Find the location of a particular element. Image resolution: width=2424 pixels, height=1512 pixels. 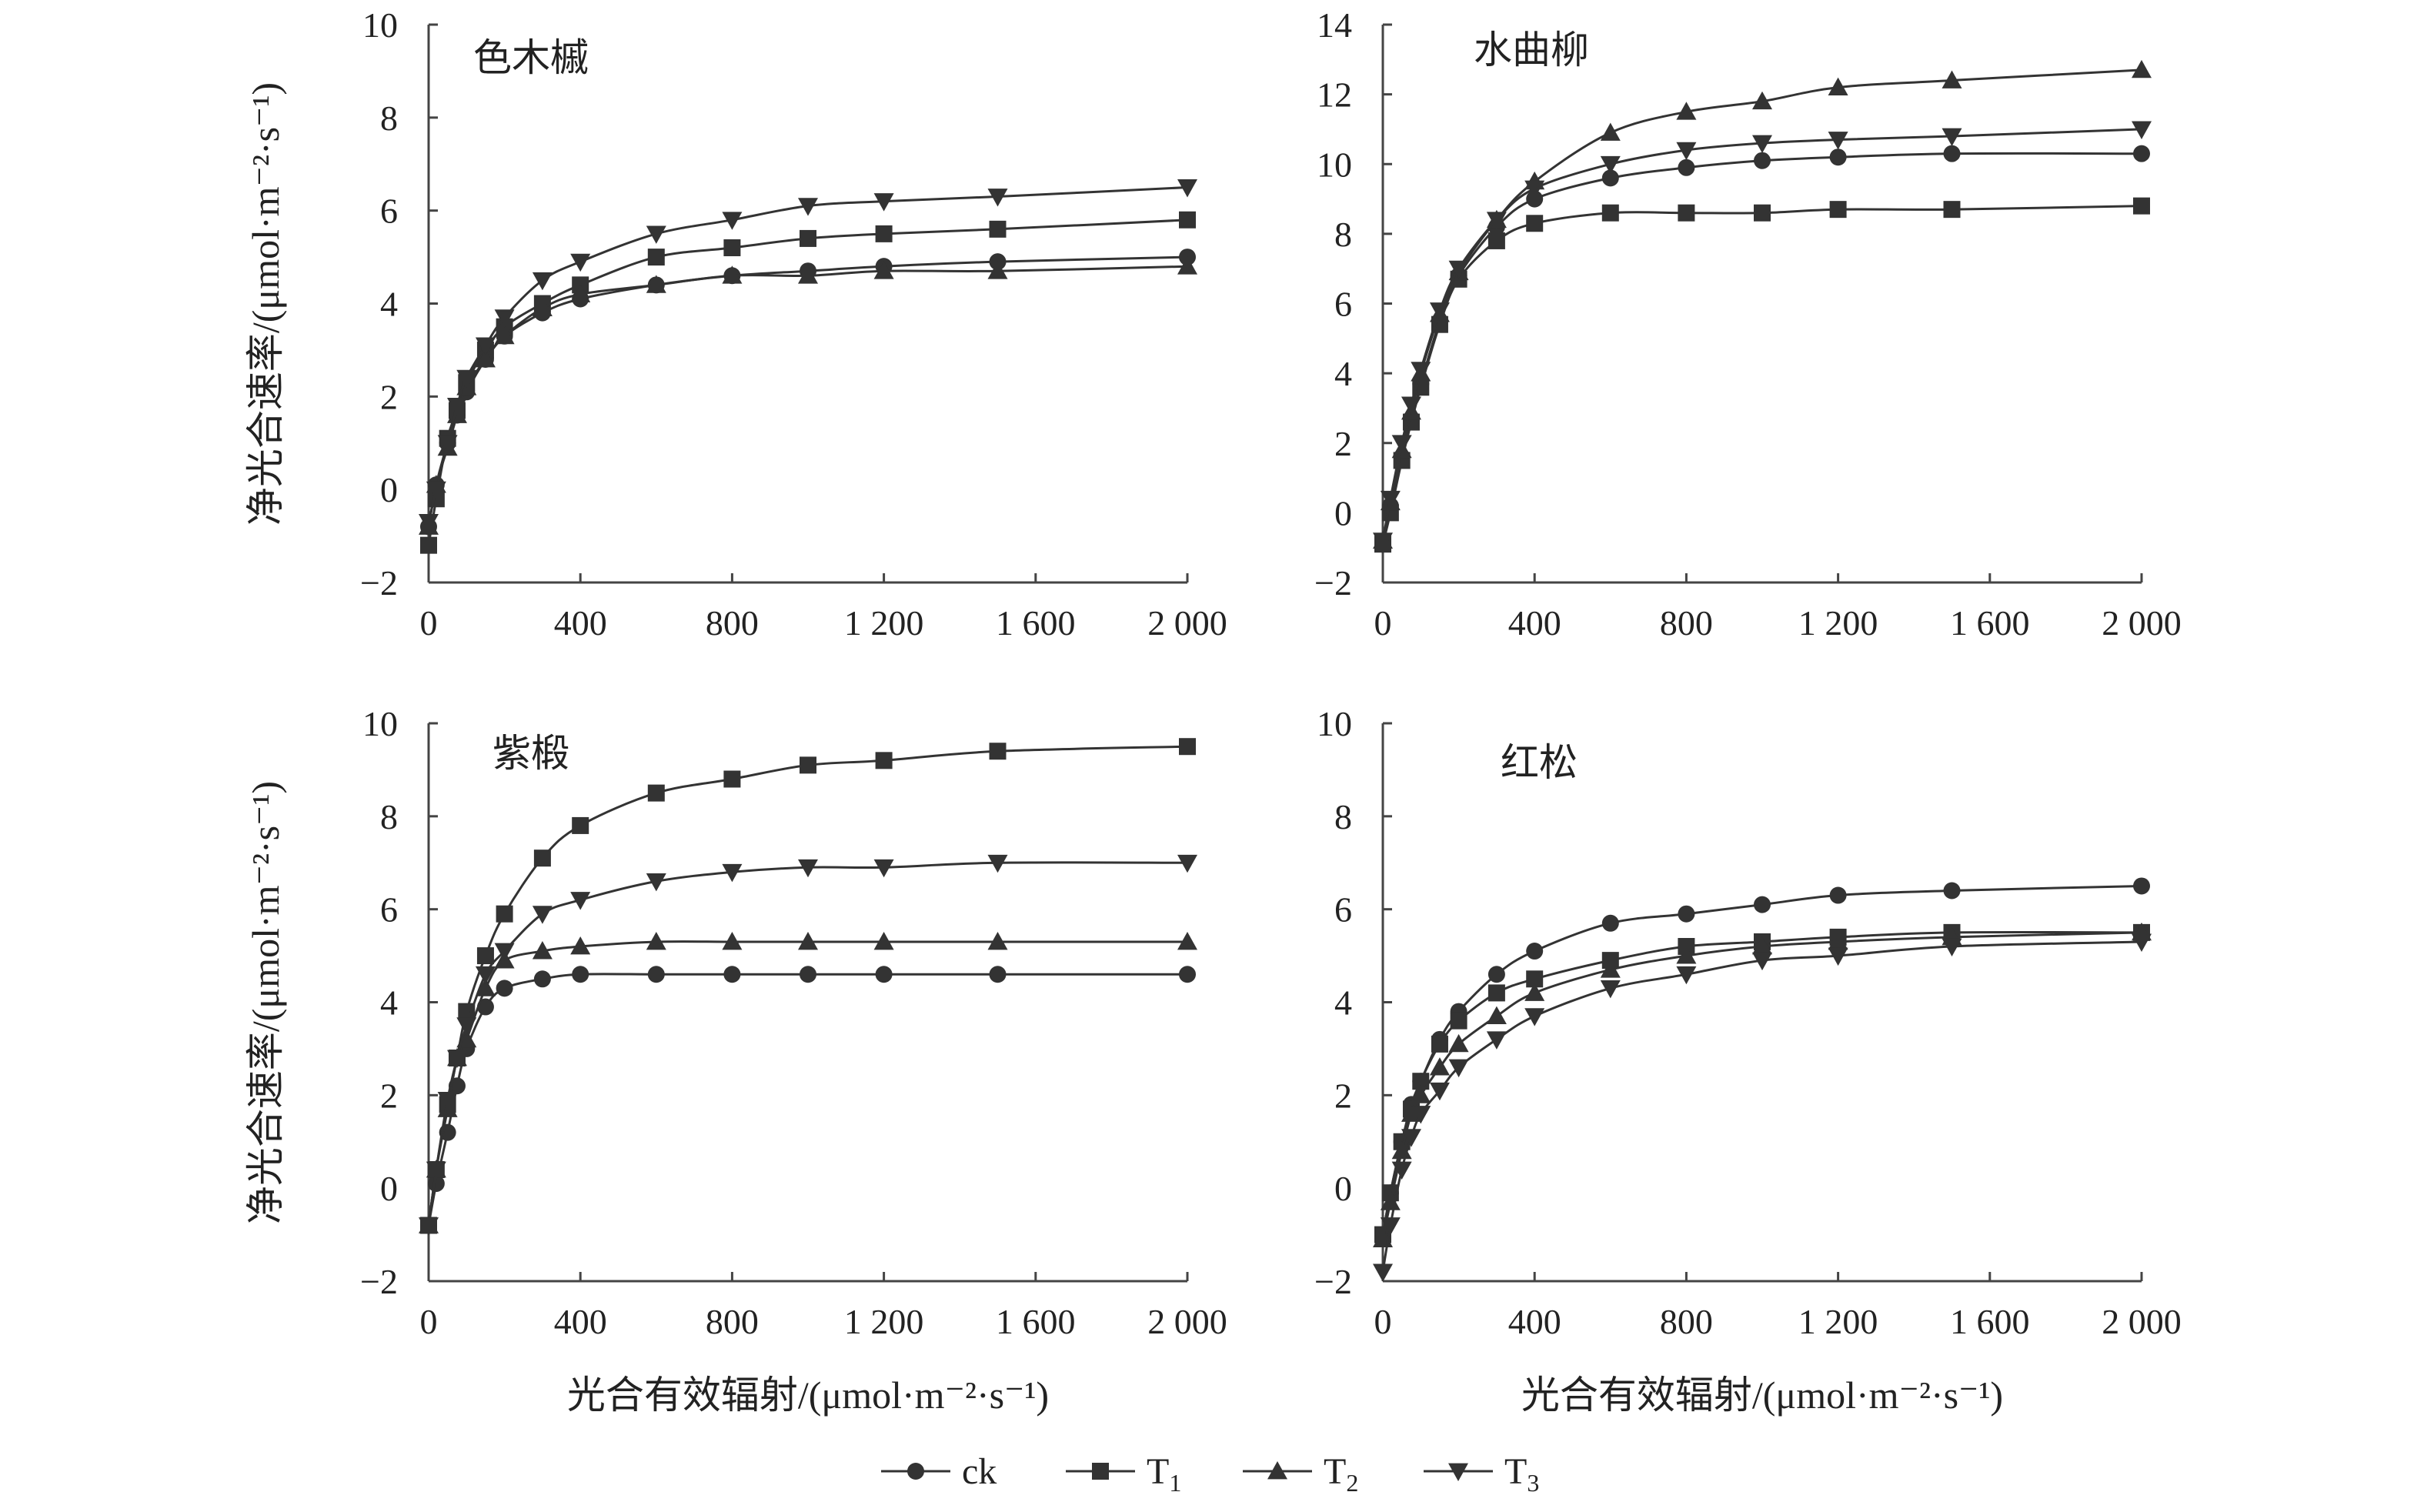

series-line-T3 is located at coordinates (1761, 334).